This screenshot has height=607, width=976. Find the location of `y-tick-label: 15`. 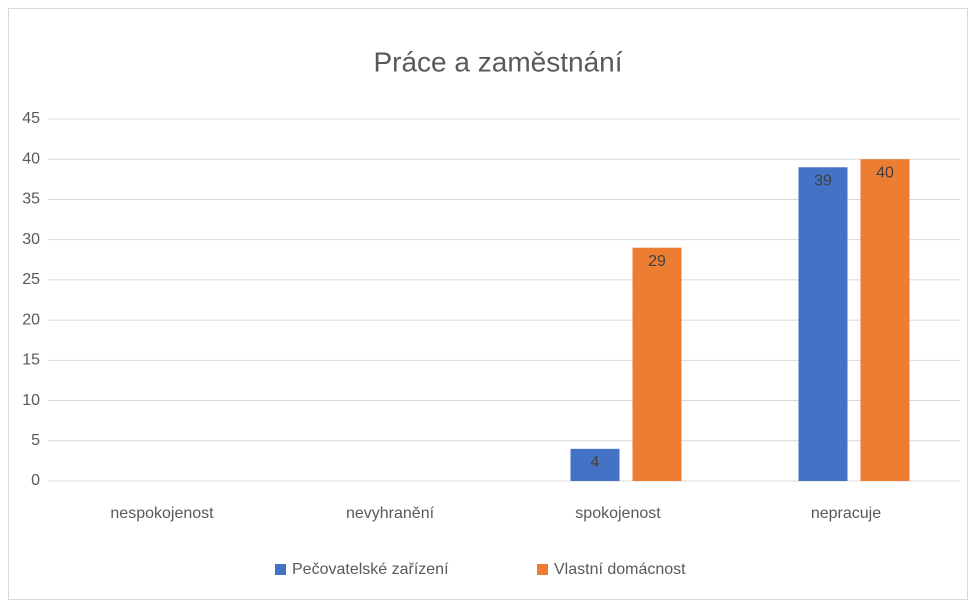

y-tick-label: 15 is located at coordinates (31, 360).